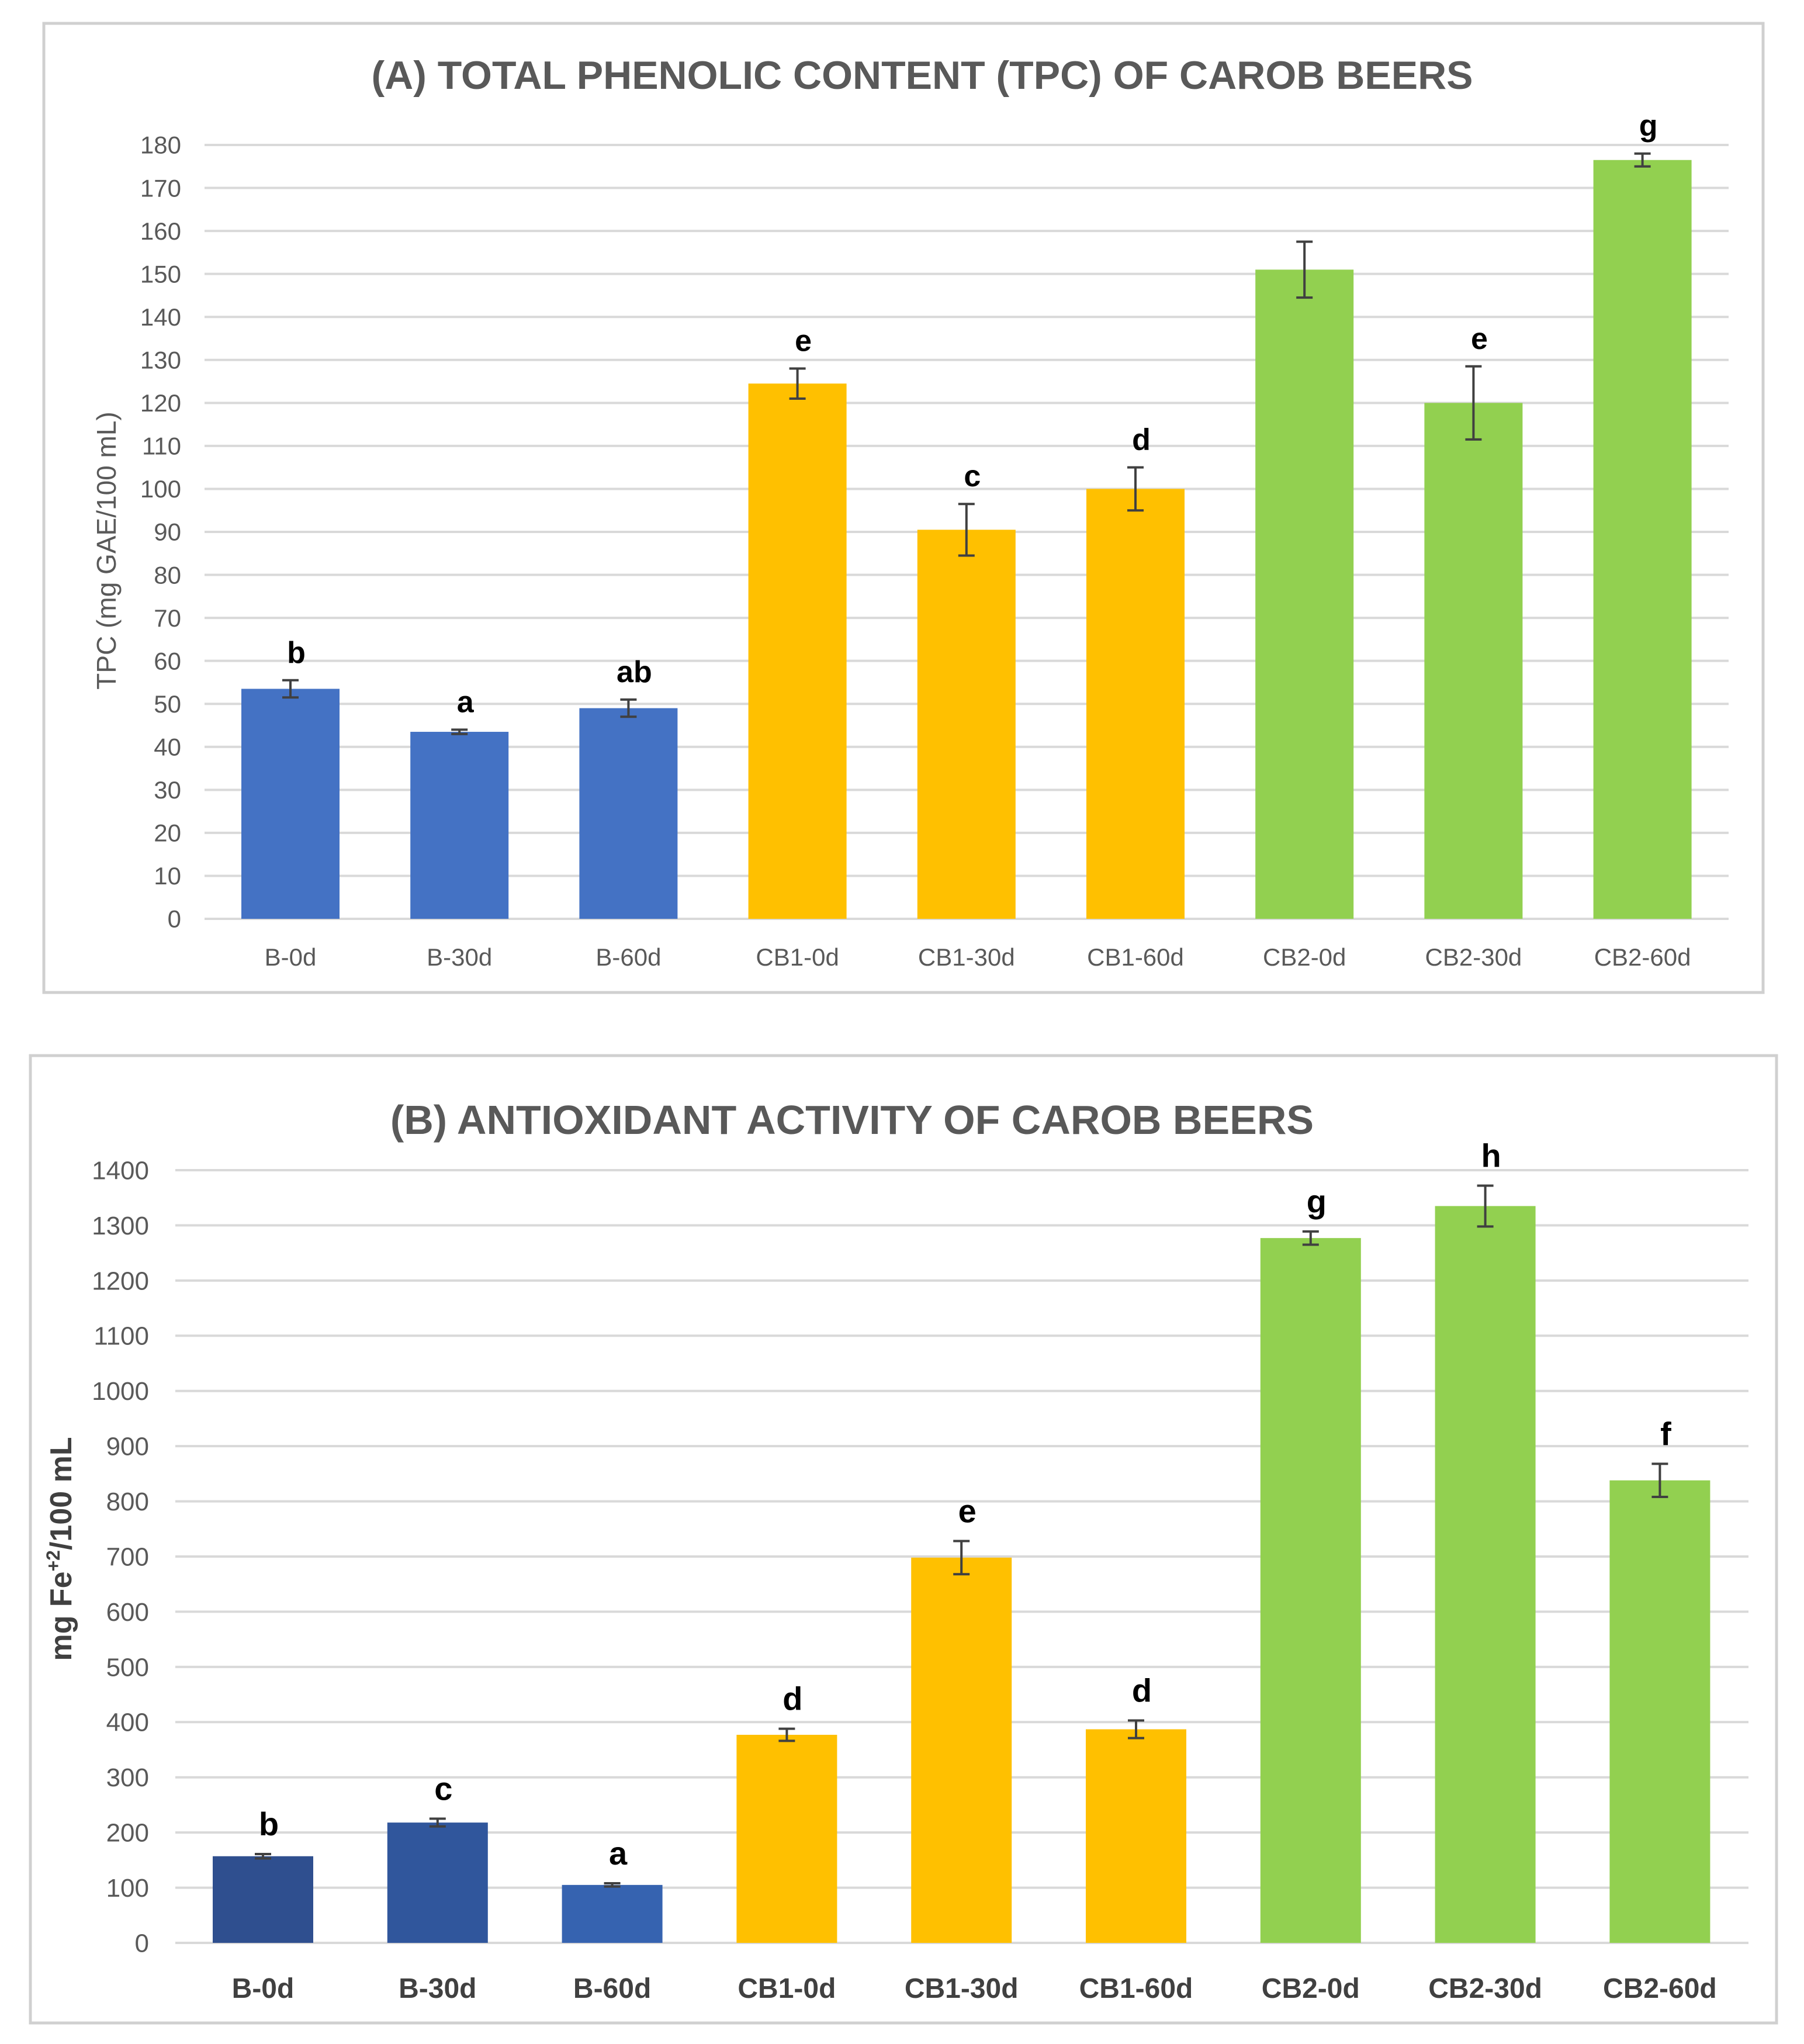 This screenshot has height=2044, width=1804. Describe the element at coordinates (466, 702) in the screenshot. I see `chart-a-significance-label: a` at that location.